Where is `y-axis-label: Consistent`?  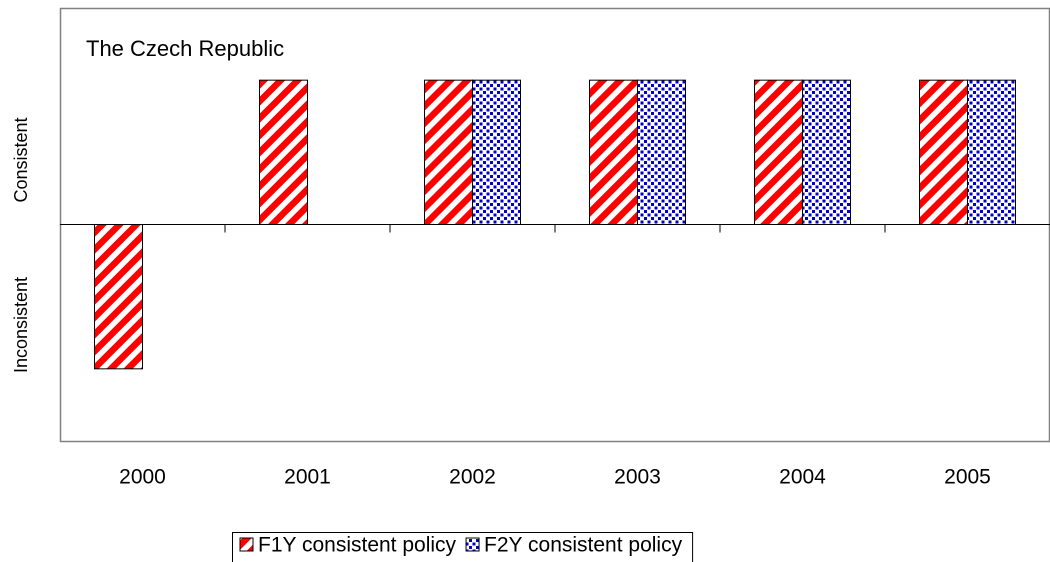
y-axis-label: Consistent is located at coordinates (21, 159).